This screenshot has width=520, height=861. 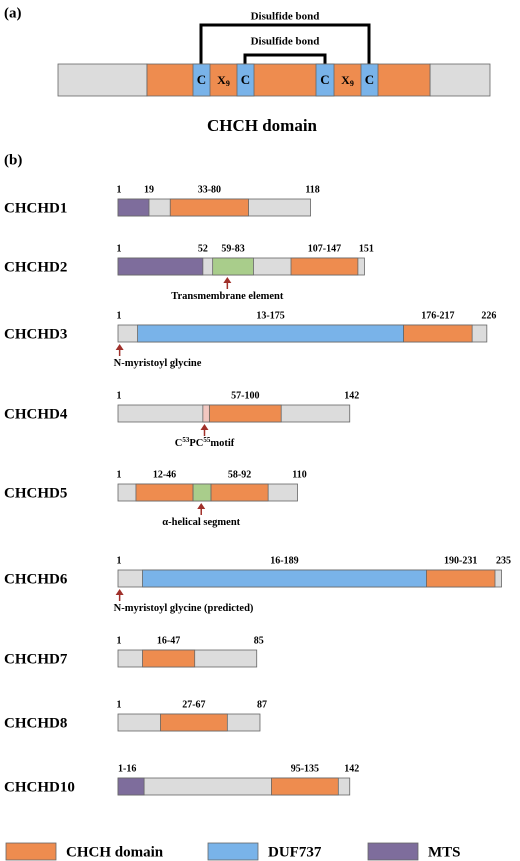 I want to click on length-label: 118, so click(x=312, y=189).